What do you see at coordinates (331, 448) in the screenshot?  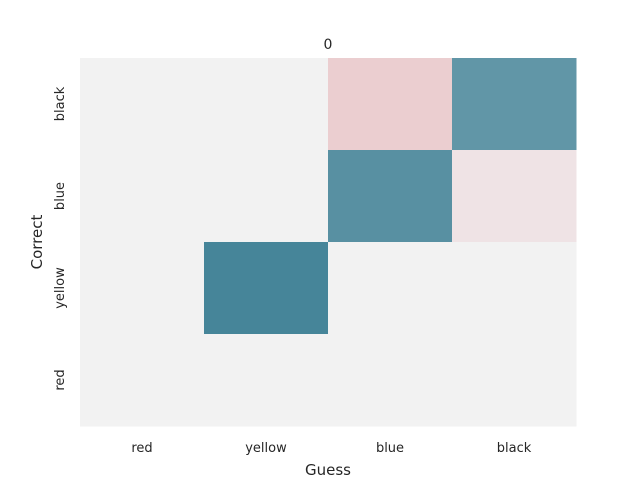 I see `x-axis-tick-labels: red yellow blue black` at bounding box center [331, 448].